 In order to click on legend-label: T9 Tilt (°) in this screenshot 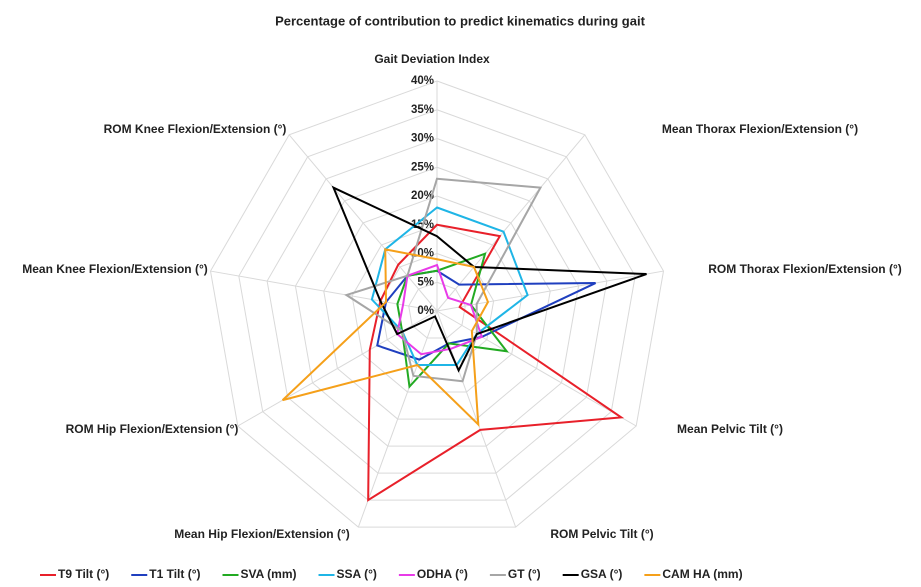, I will do `click(83, 574)`.